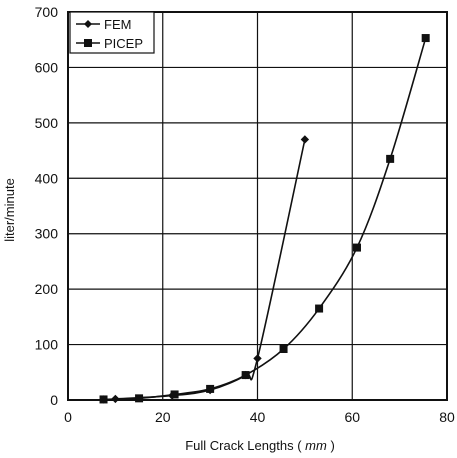  I want to click on x-tick-label-80: 80, so click(447, 417).